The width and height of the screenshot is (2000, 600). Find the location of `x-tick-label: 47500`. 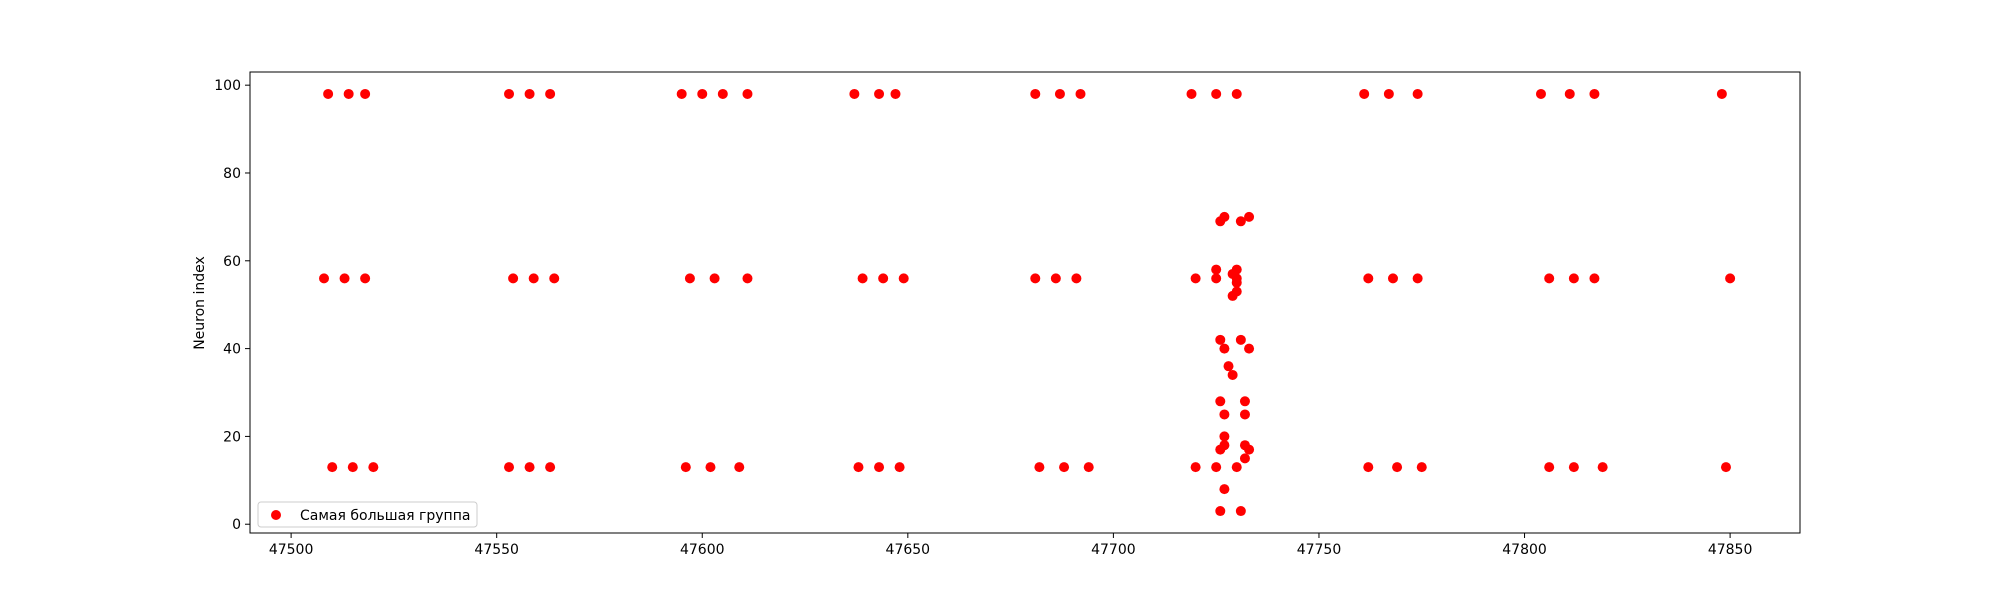

x-tick-label: 47500 is located at coordinates (291, 550).